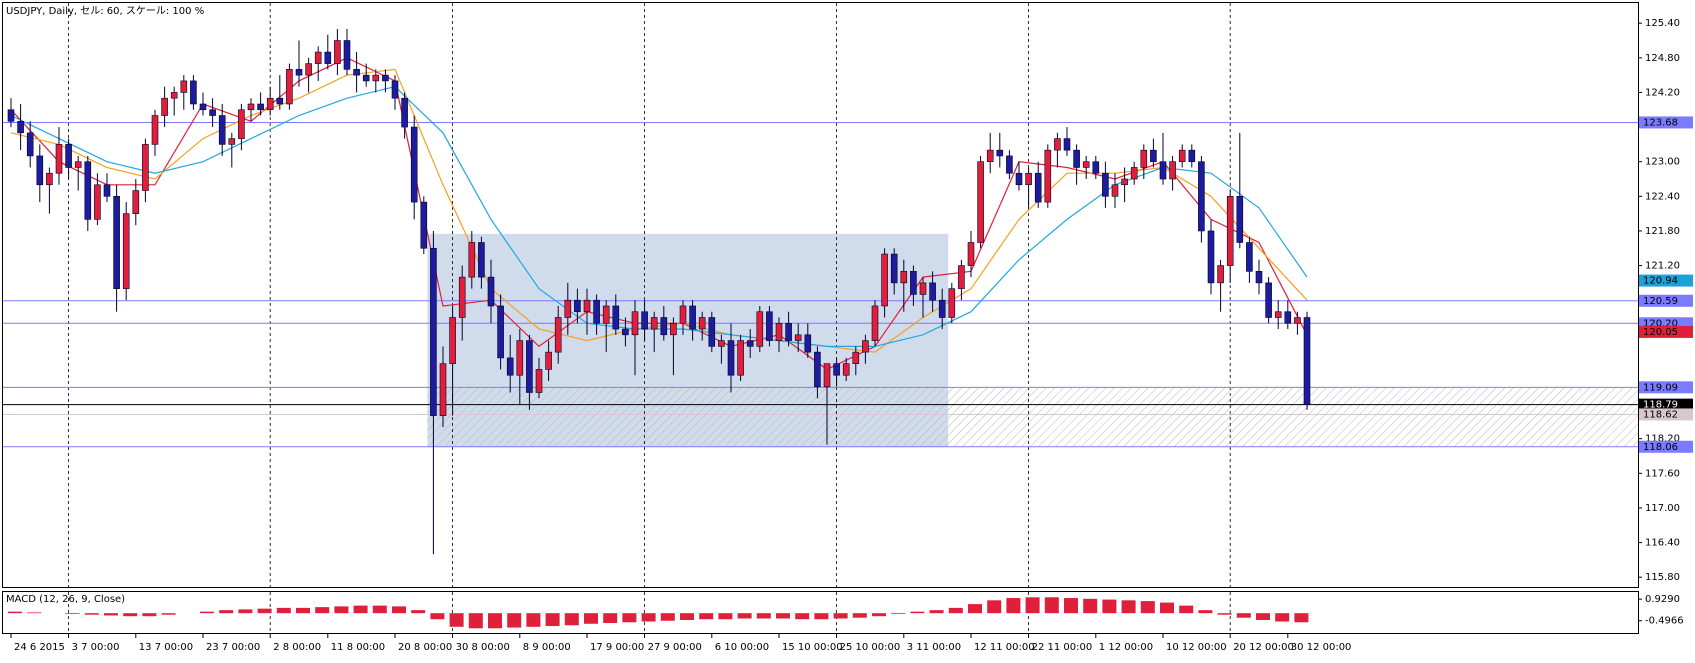 The image size is (1695, 663). Describe the element at coordinates (1660, 122) in the screenshot. I see `price-label: 123.68` at that location.